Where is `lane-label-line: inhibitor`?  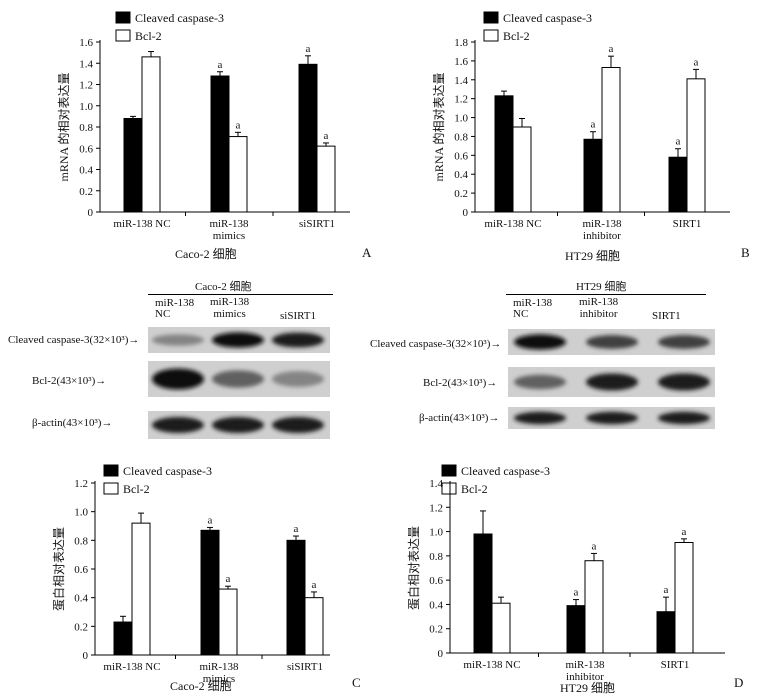 lane-label-line: inhibitor is located at coordinates (598, 314).